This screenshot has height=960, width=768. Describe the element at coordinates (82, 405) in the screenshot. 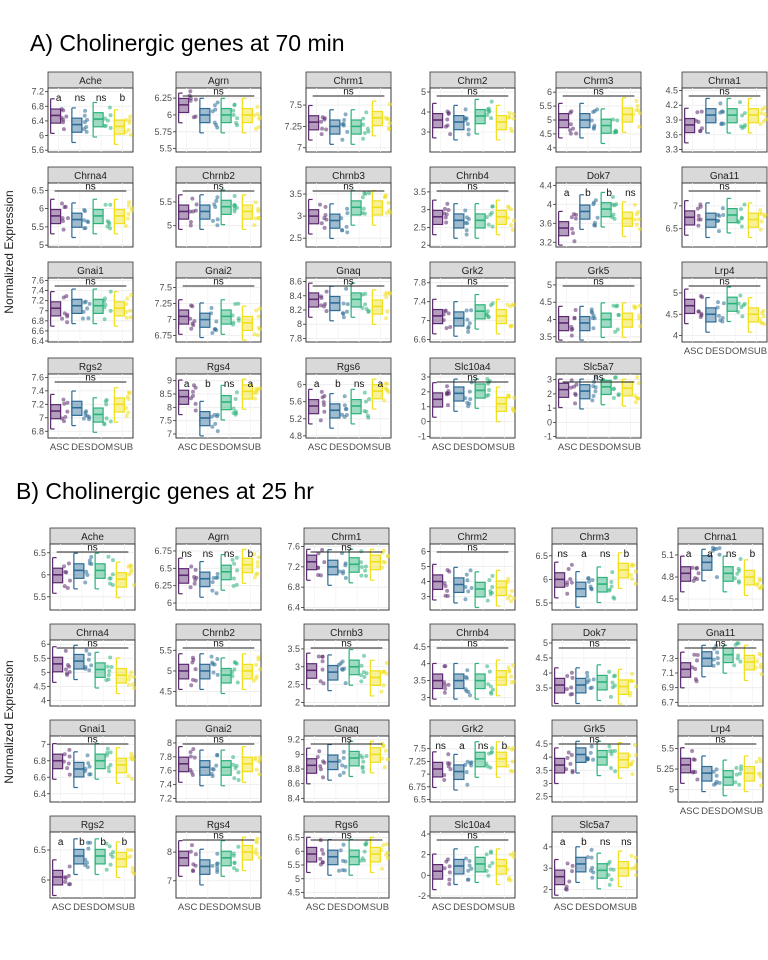

I see `facet-panel-rgs2: Rgs2 6.8 7 7.2 7.4 7.6 ns ASC DES DOM SUB` at that location.